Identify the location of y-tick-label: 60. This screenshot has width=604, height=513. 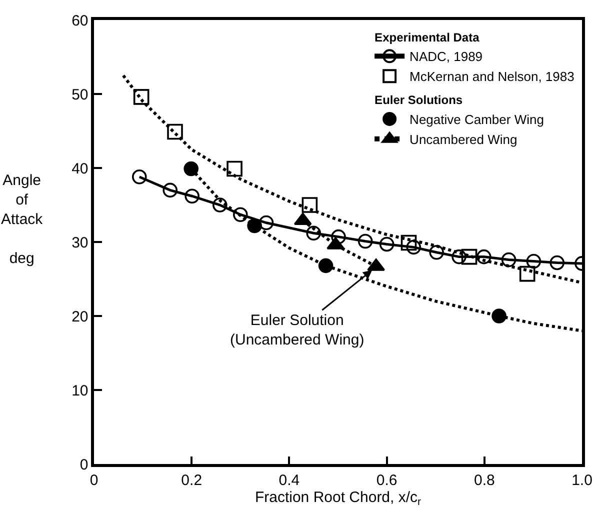
(80, 21).